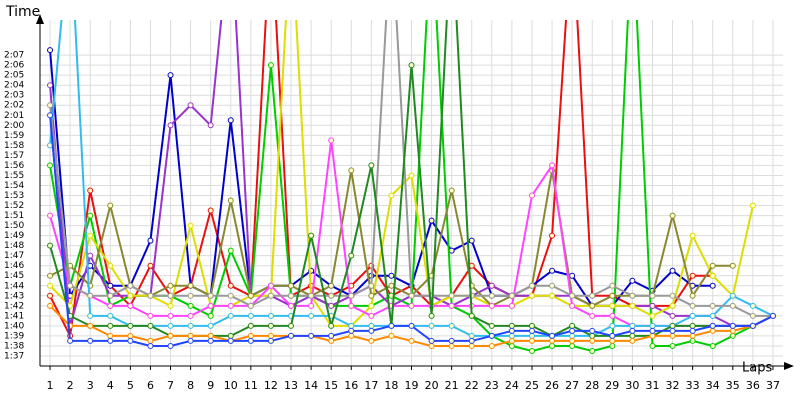 This screenshot has width=800, height=400. What do you see at coordinates (14, 266) in the screenshot?
I see `y-tick-label: 1:46` at bounding box center [14, 266].